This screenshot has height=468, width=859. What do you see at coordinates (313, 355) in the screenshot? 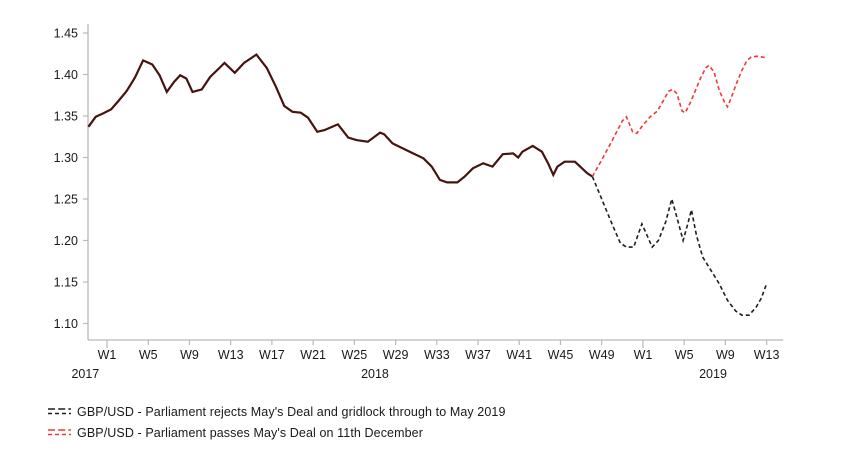
I see `x-tick-label: W21` at bounding box center [313, 355].